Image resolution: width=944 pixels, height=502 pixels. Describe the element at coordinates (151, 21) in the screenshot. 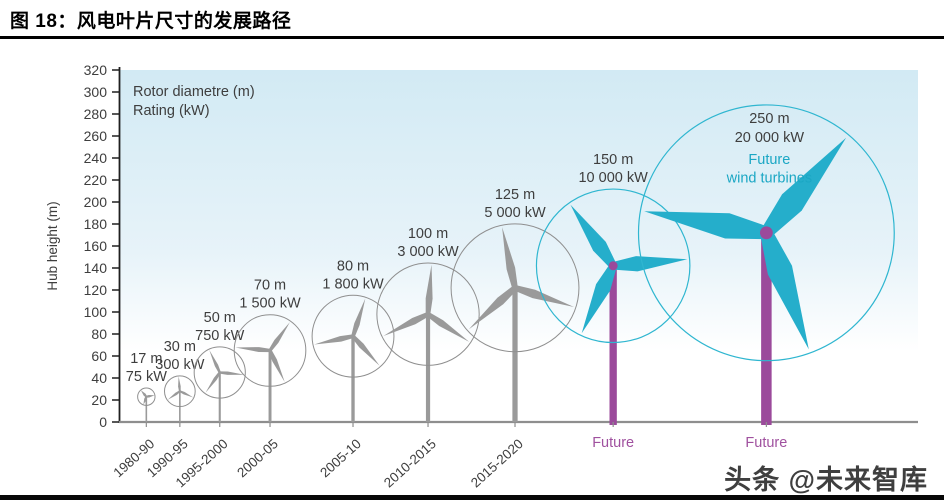

I see `figure-title: 图 18：风电叶片尺寸的发展路径` at that location.